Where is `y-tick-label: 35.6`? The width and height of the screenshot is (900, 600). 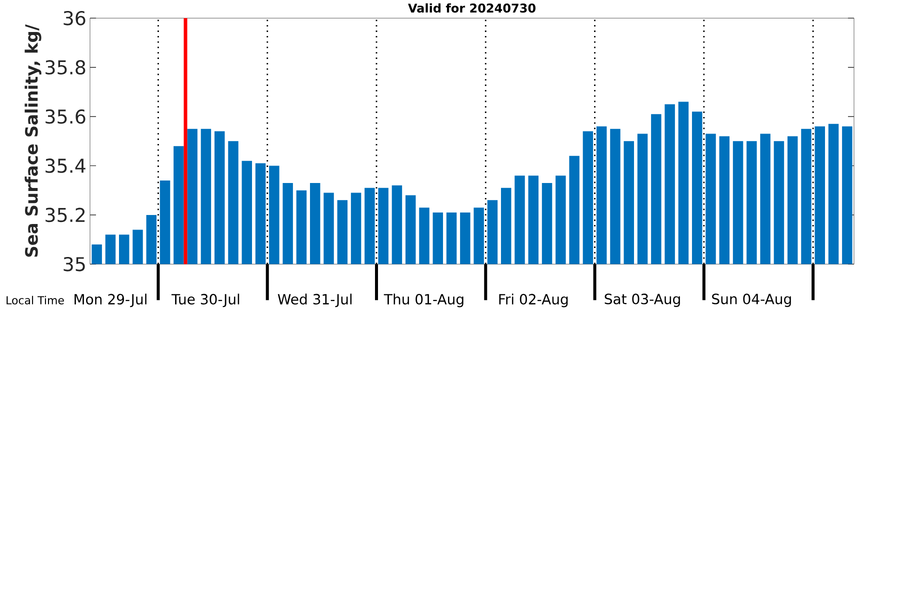
y-tick-label: 35.6 is located at coordinates (66, 116).